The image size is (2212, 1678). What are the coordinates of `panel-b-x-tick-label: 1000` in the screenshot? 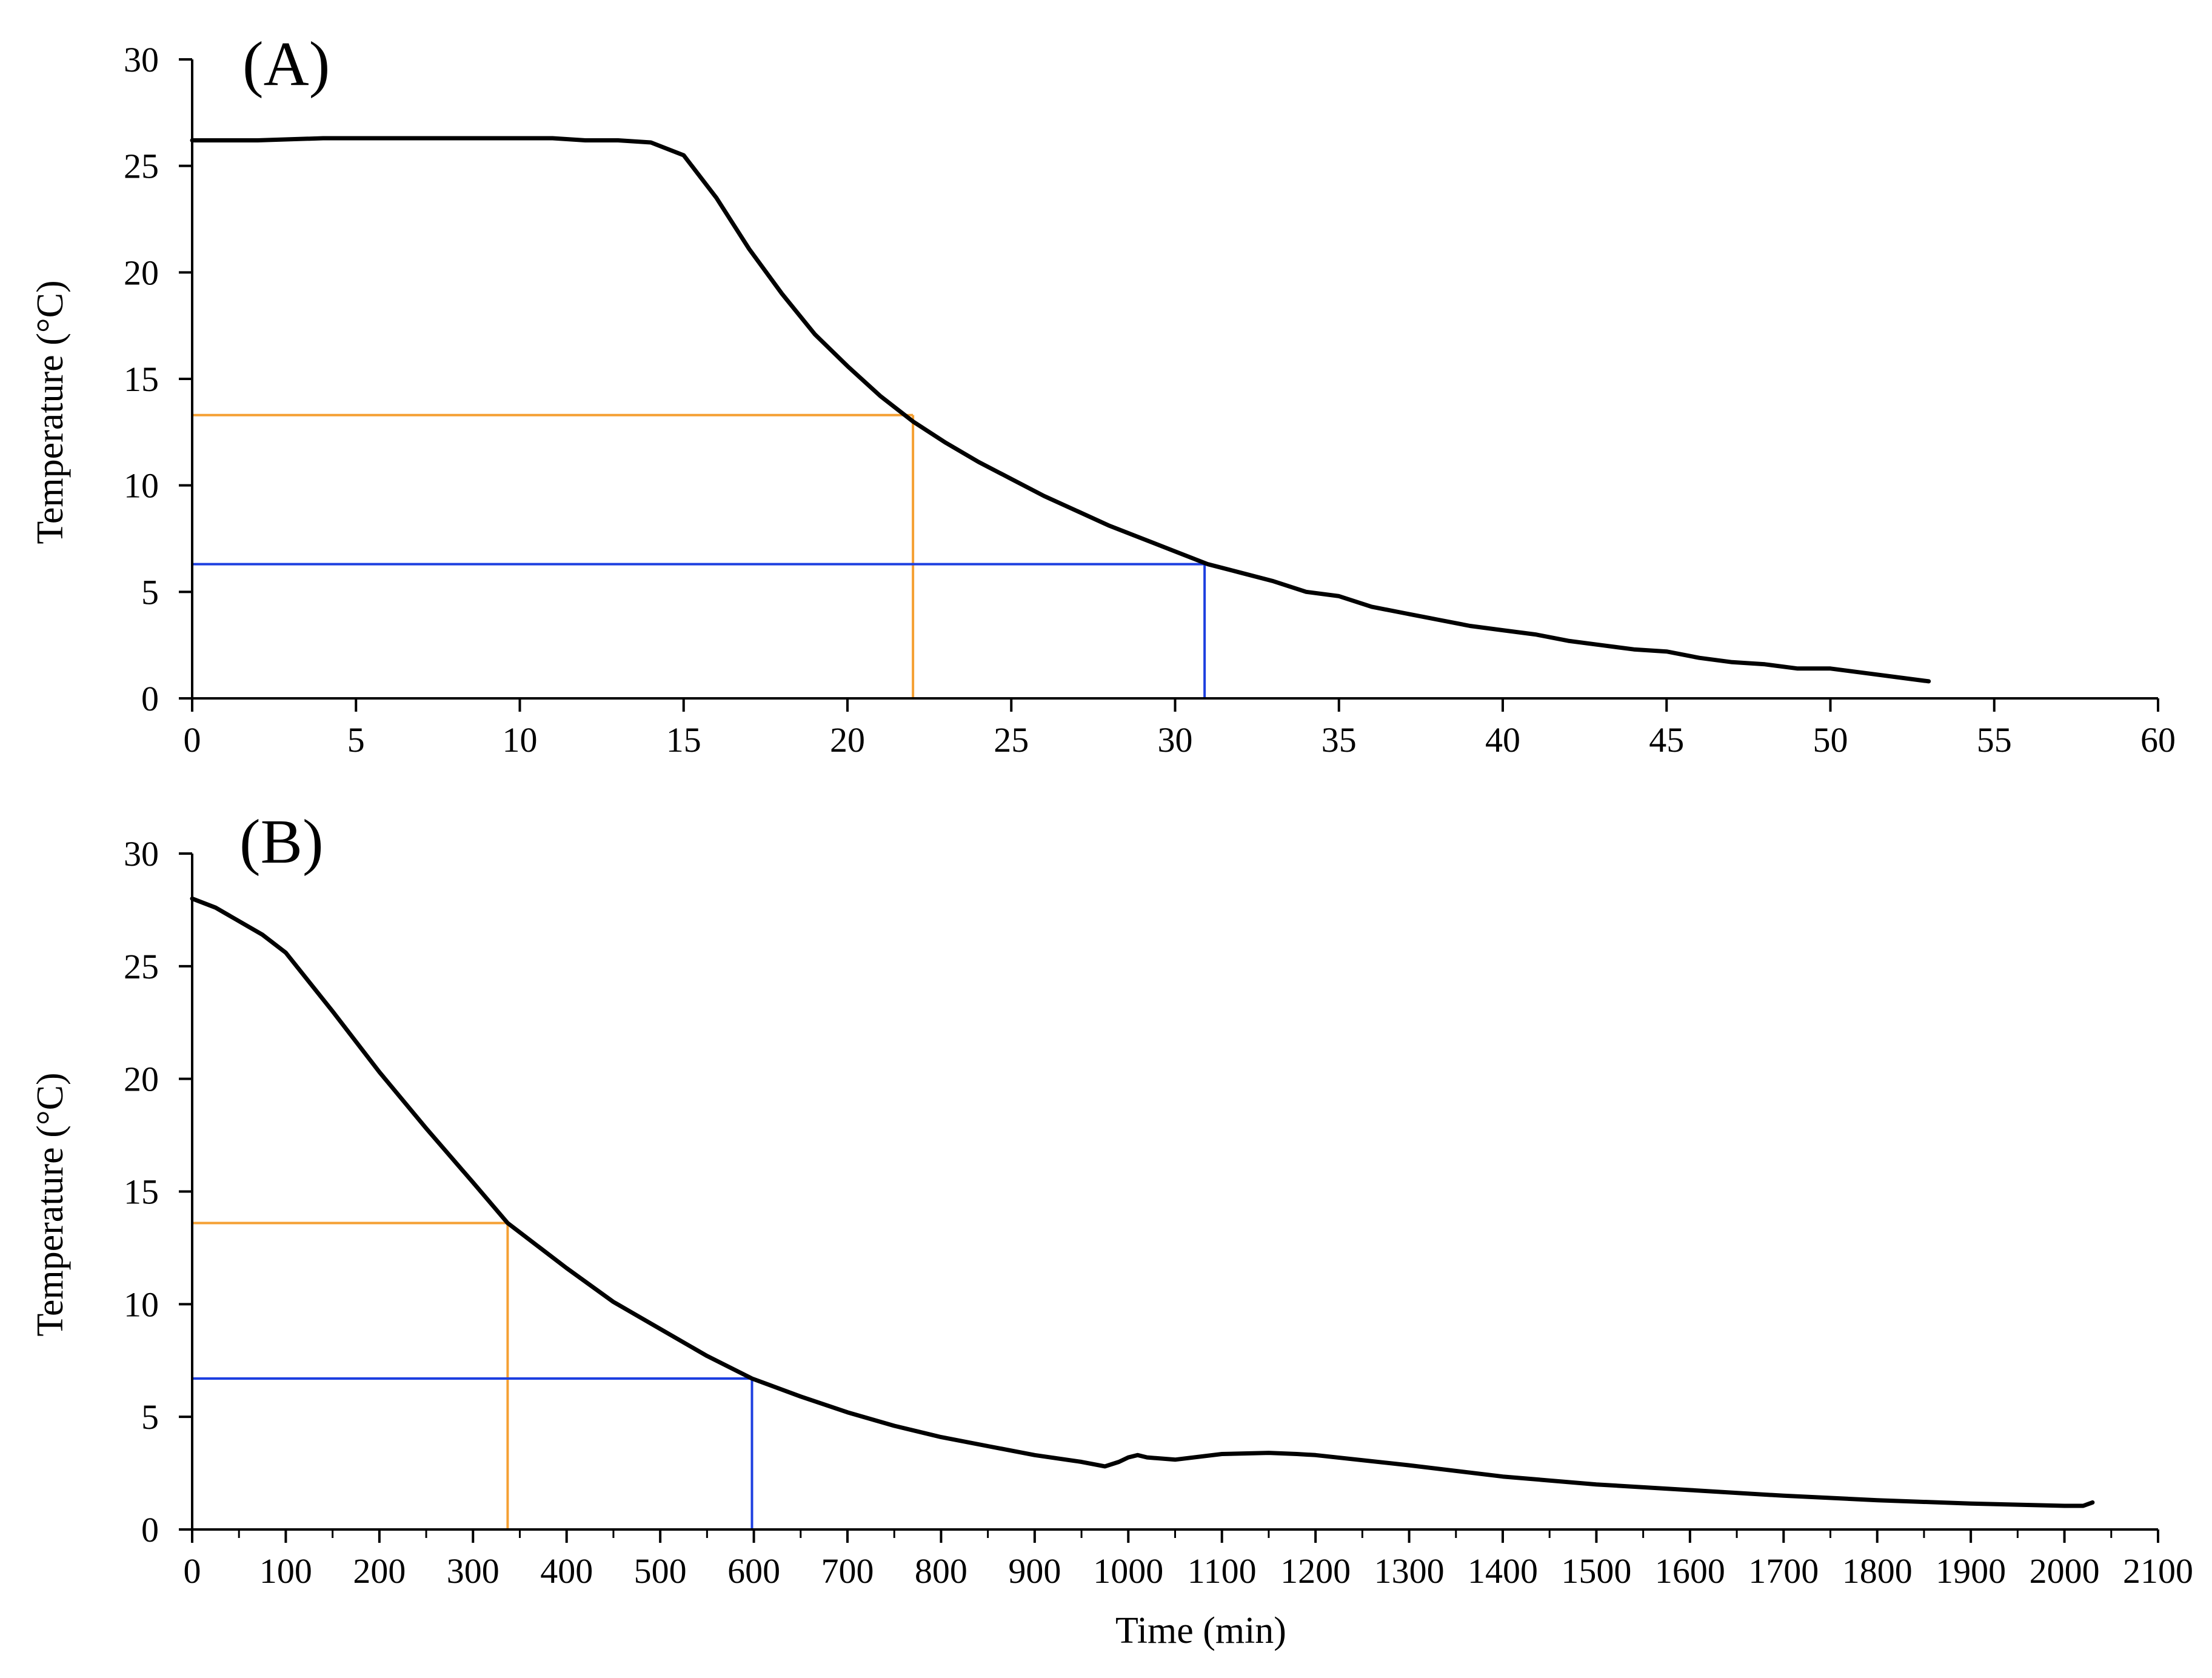 It's located at (1128, 1571).